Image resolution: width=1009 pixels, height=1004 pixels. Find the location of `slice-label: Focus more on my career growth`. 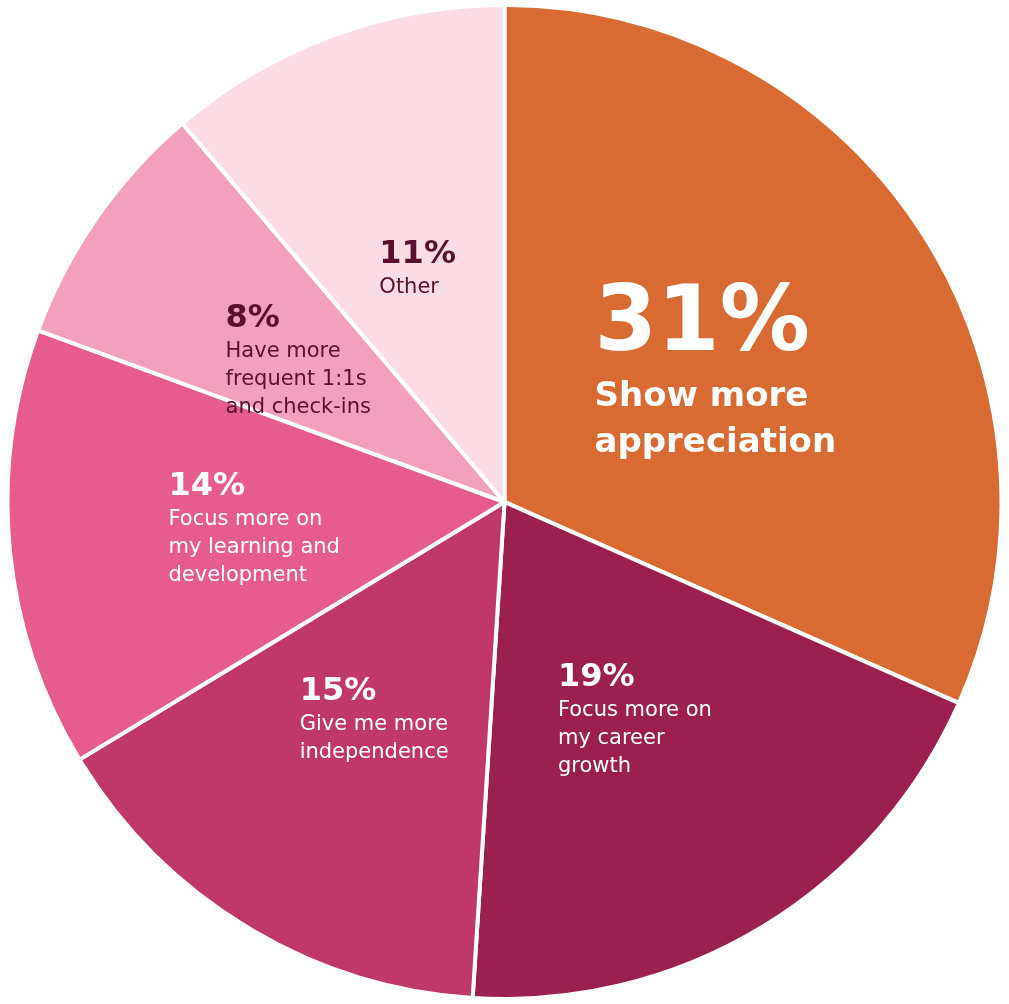

slice-label: Focus more on my career growth is located at coordinates (634, 737).